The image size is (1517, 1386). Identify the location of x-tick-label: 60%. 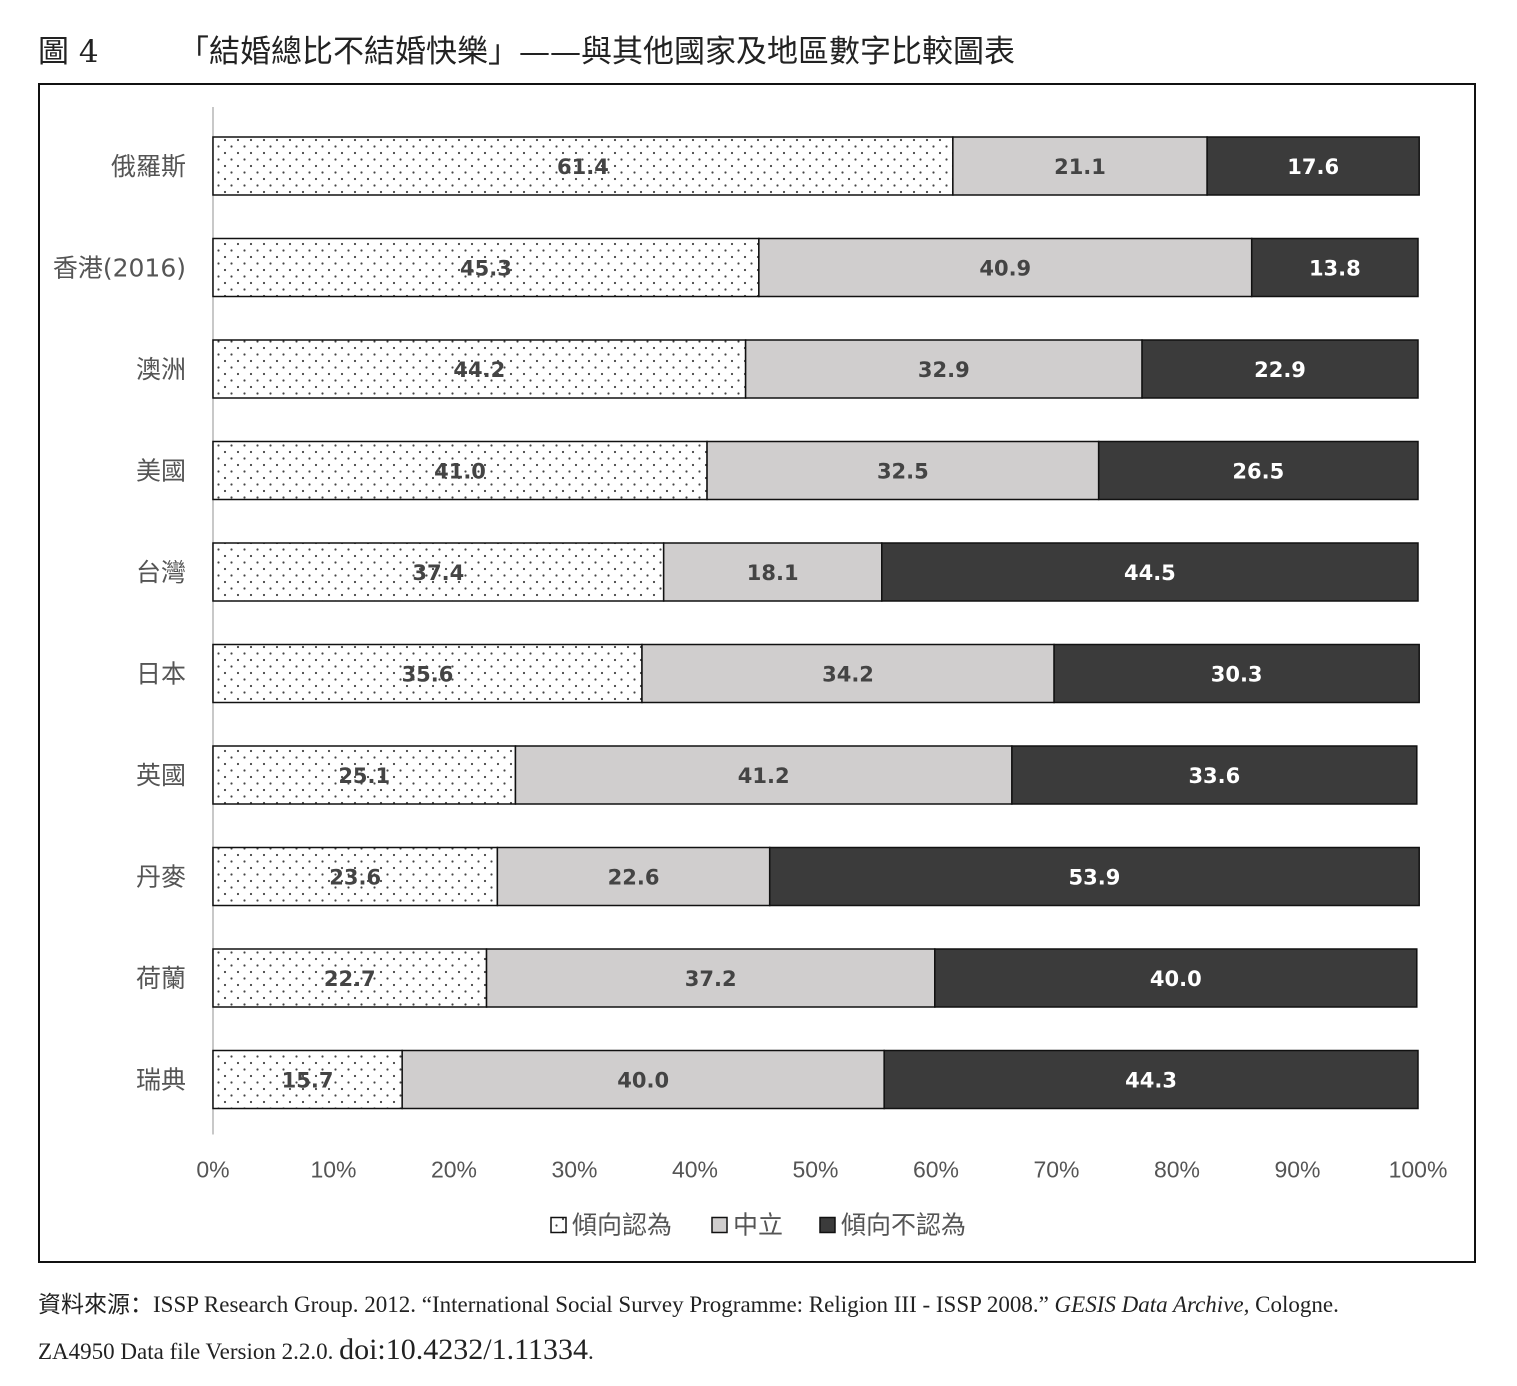
(936, 1170).